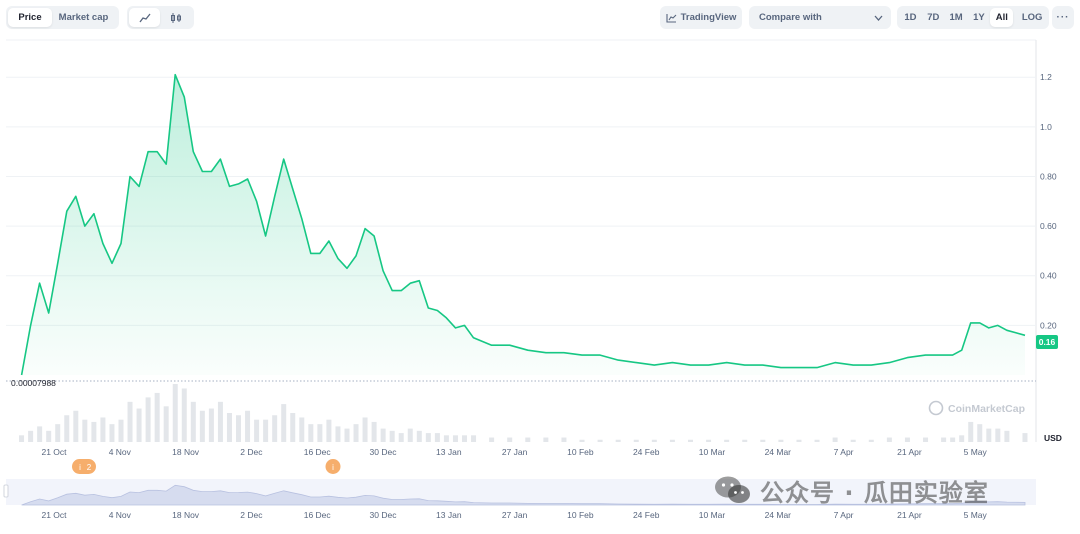  What do you see at coordinates (318, 515) in the screenshot?
I see `navigator-tick-label: 16 Dec` at bounding box center [318, 515].